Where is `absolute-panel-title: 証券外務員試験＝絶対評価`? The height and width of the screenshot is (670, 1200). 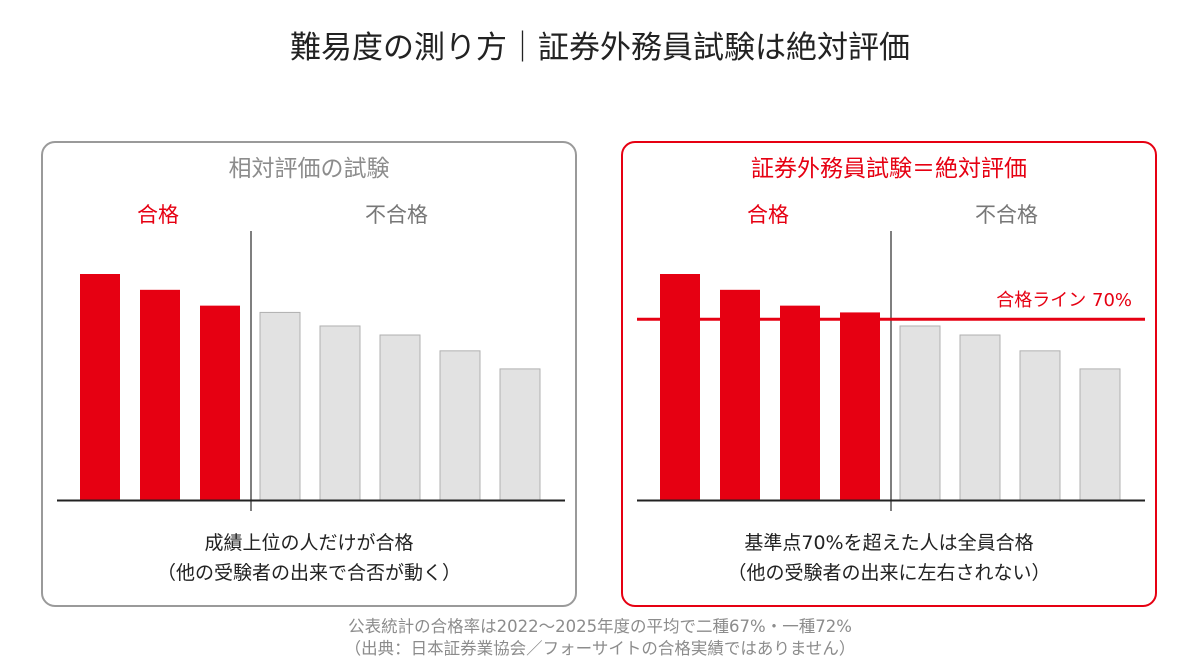 absolute-panel-title: 証券外務員試験＝絶対評価 is located at coordinates (889, 169).